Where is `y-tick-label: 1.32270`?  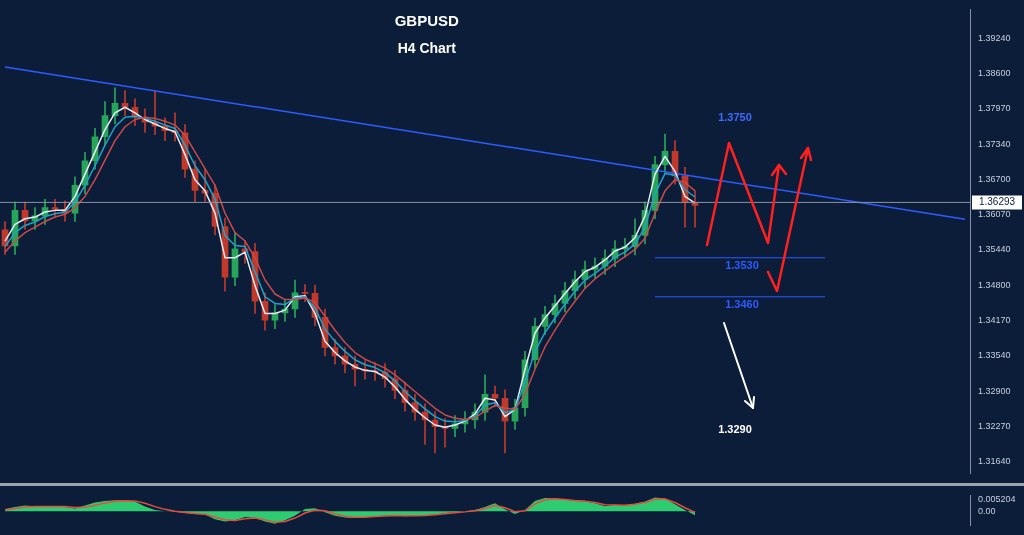
y-tick-label: 1.32270 is located at coordinates (994, 426).